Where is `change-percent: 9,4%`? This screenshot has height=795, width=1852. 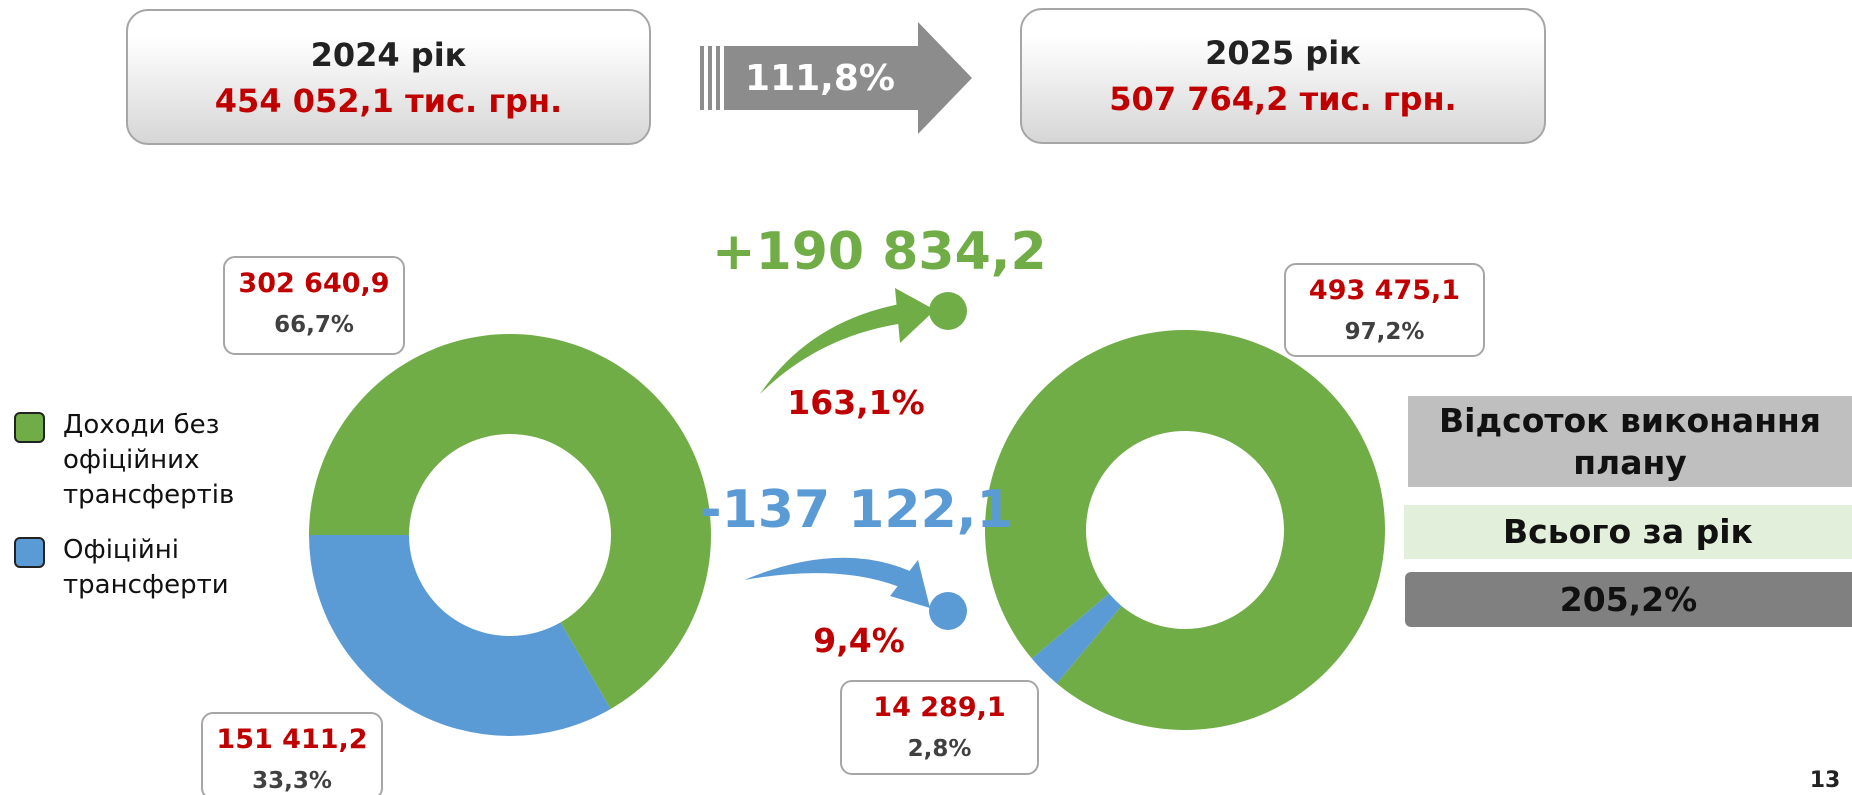
change-percent: 9,4% is located at coordinates (859, 640).